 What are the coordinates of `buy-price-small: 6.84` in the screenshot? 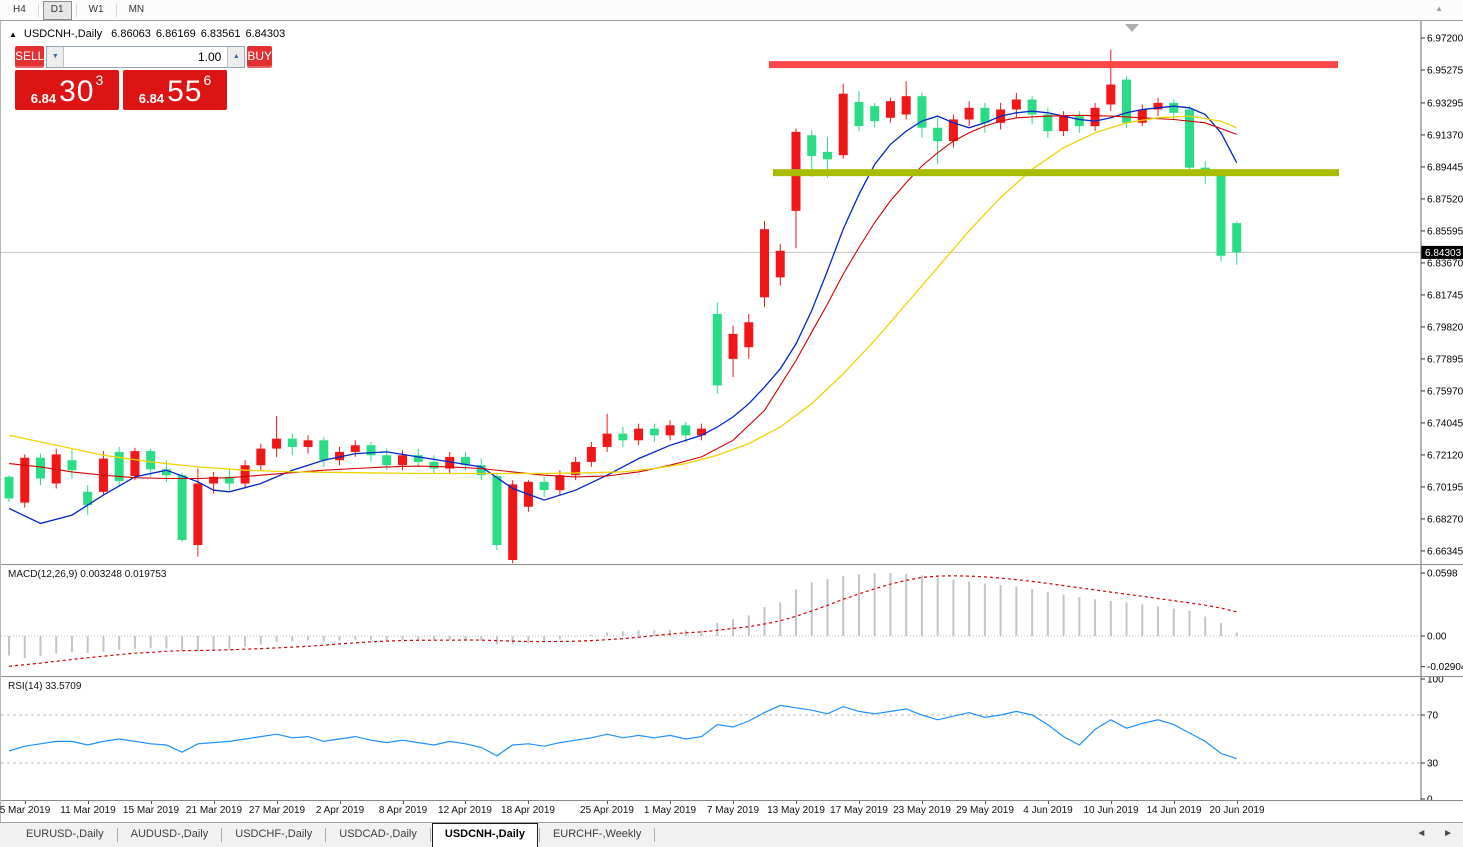 It's located at (151, 98).